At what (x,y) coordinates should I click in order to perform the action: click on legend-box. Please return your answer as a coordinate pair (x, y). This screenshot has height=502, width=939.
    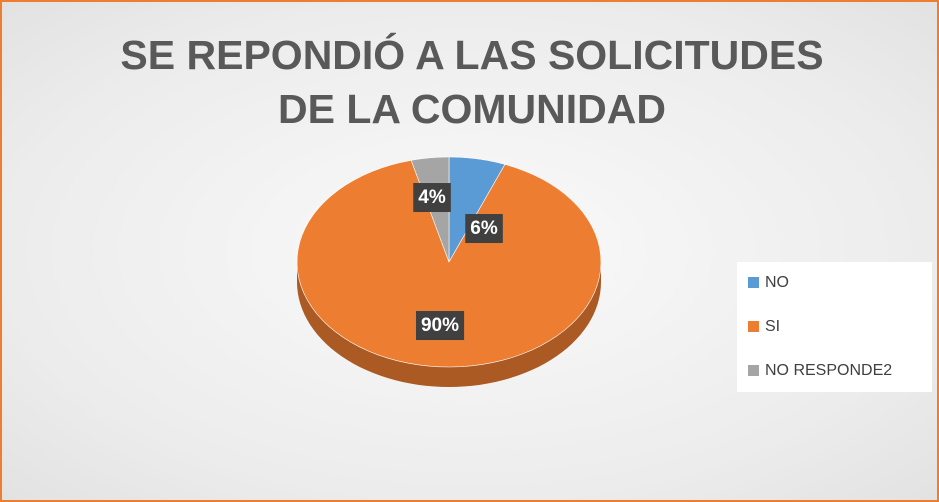
    Looking at the image, I should click on (834, 327).